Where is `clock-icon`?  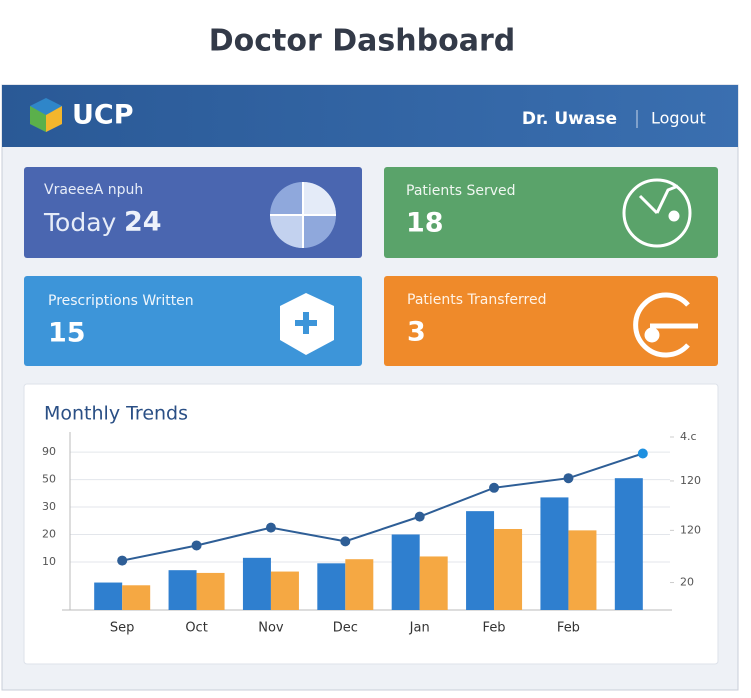 clock-icon is located at coordinates (657, 213).